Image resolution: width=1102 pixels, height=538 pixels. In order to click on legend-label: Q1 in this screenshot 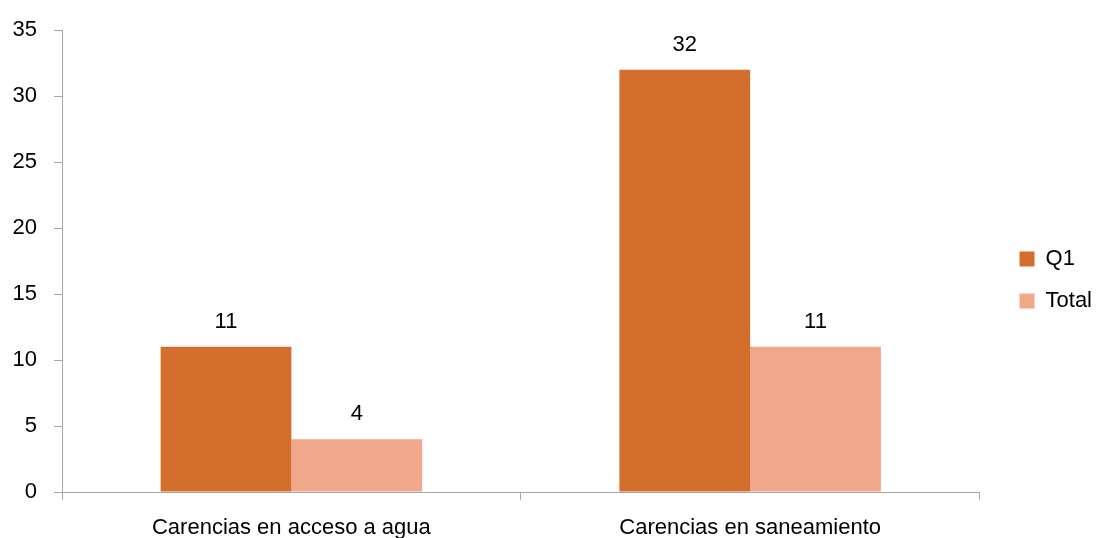, I will do `click(1060, 258)`.